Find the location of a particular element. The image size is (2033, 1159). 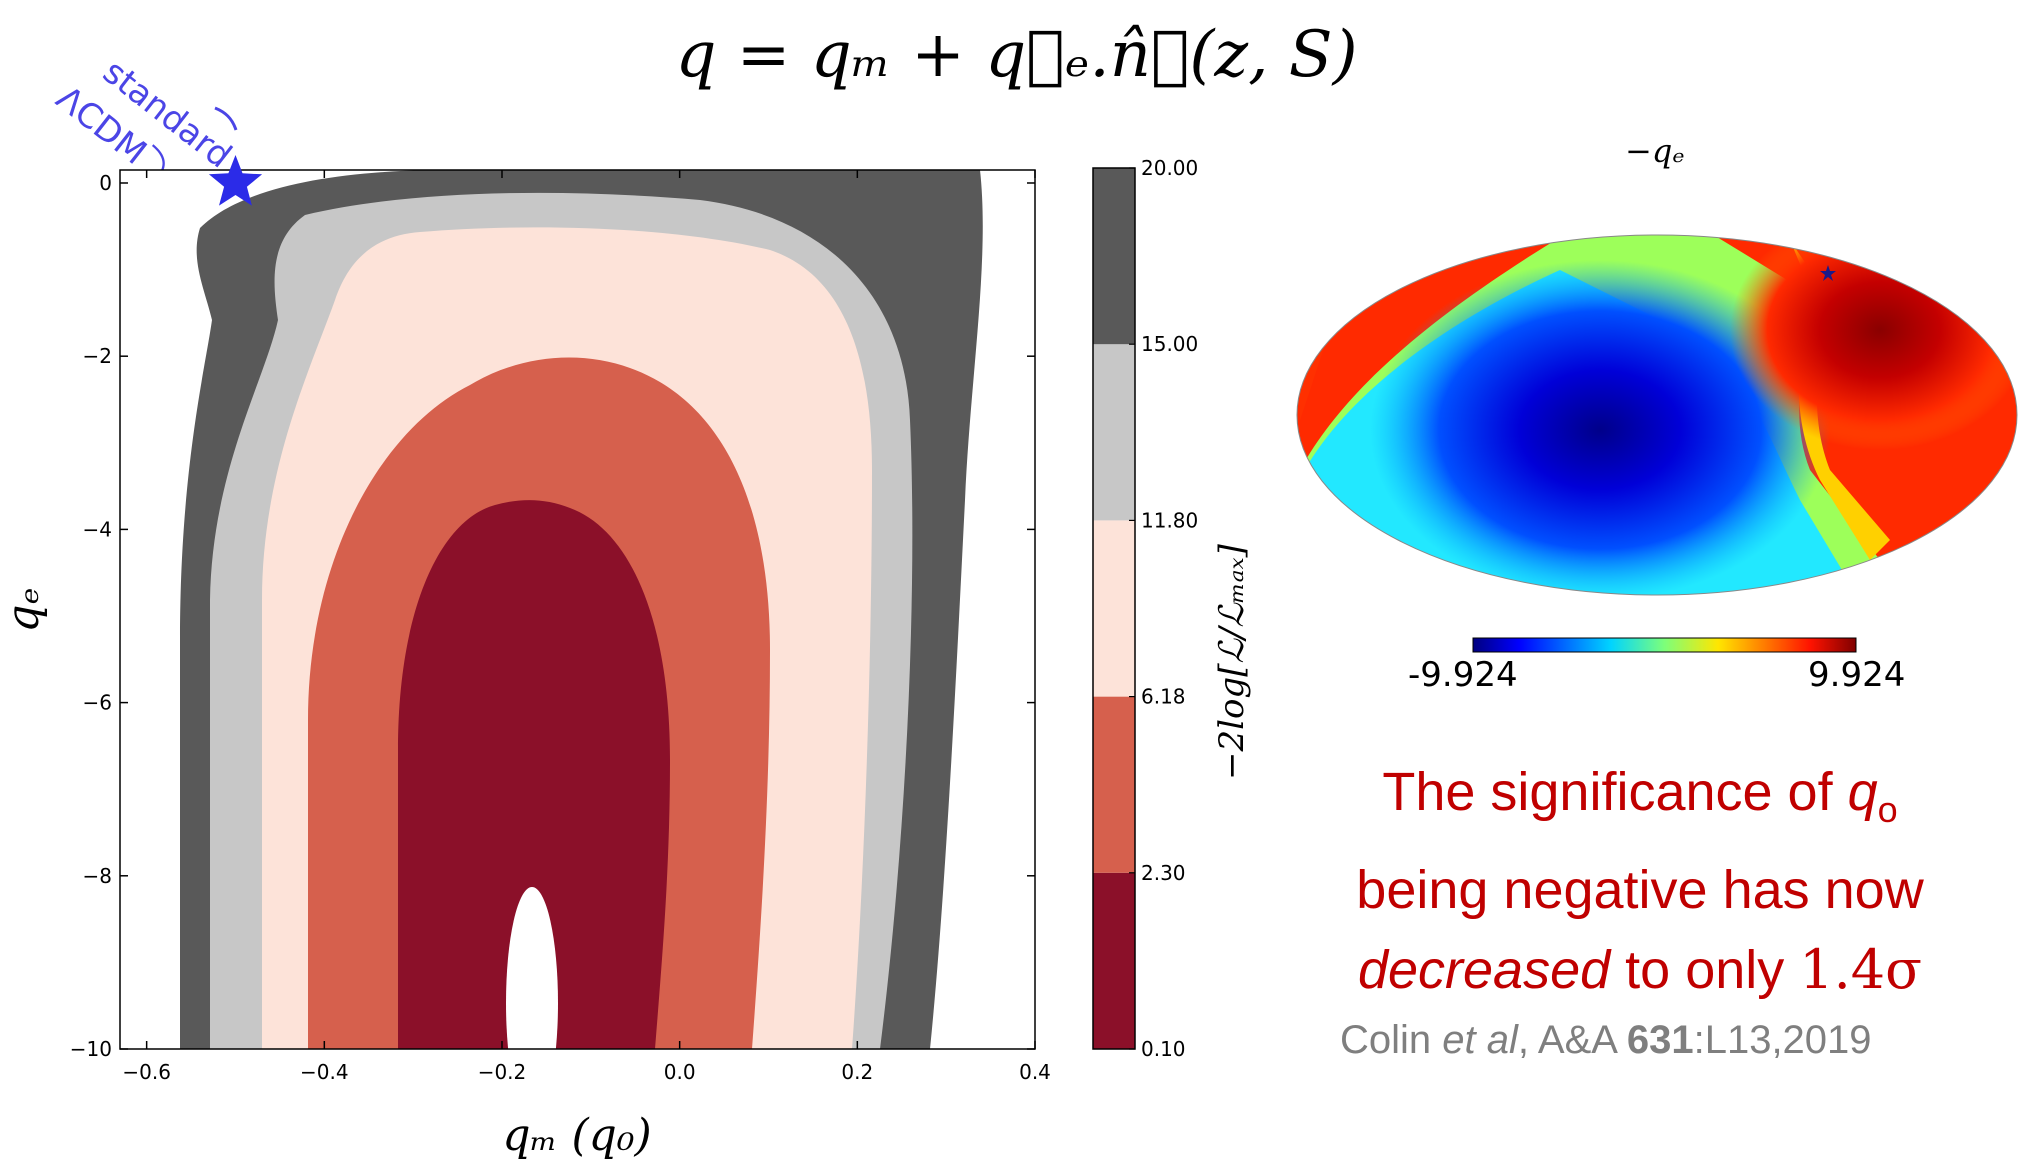

citation-journal: , A&A is located at coordinates (1572, 1040).